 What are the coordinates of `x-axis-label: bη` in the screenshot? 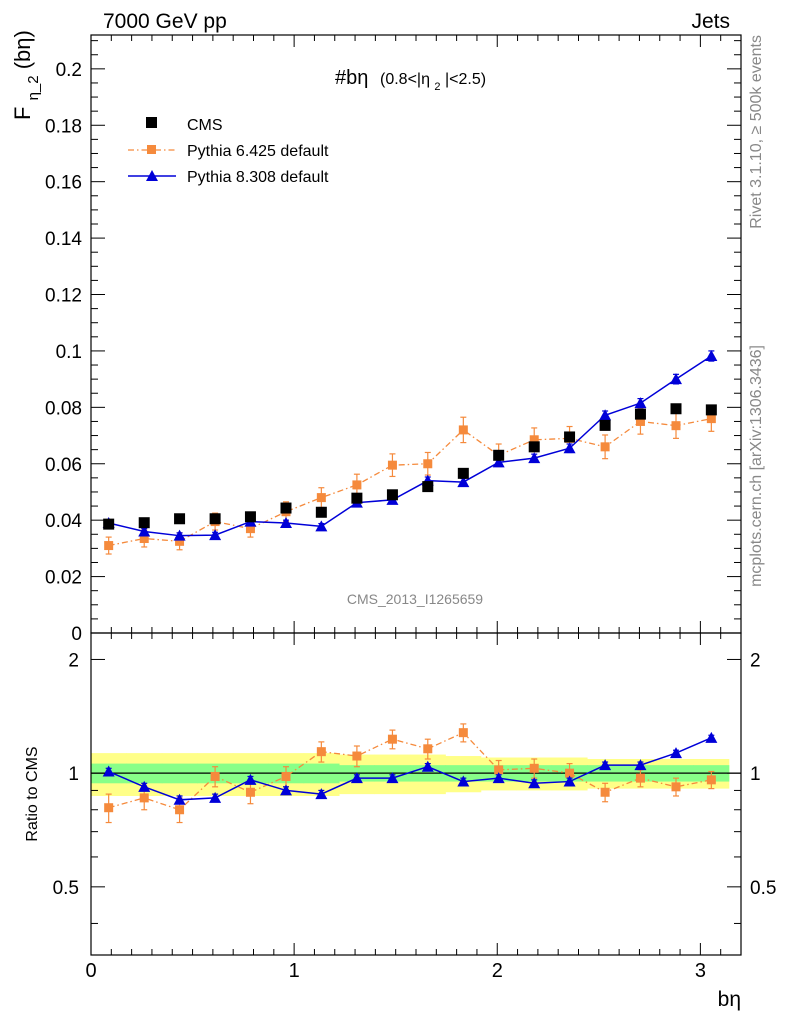 It's located at (729, 999).